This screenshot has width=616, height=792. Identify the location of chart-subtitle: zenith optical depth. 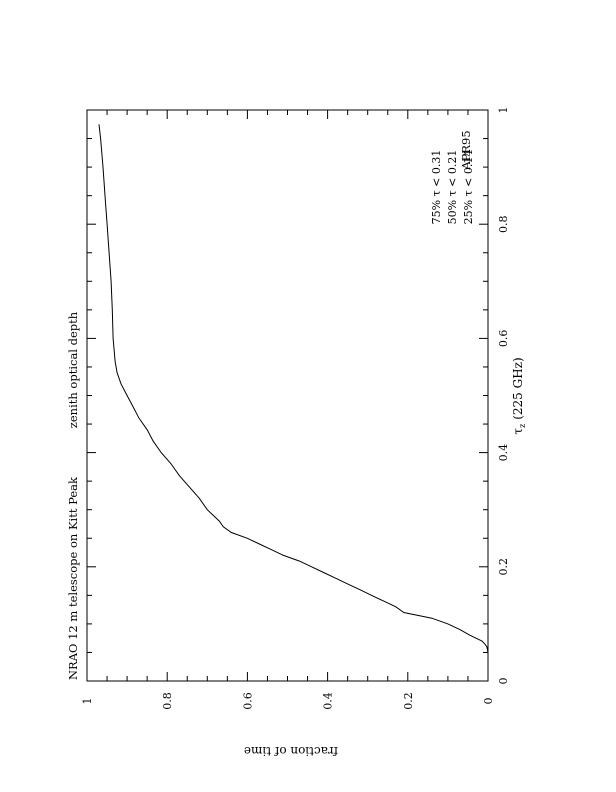
(73, 369).